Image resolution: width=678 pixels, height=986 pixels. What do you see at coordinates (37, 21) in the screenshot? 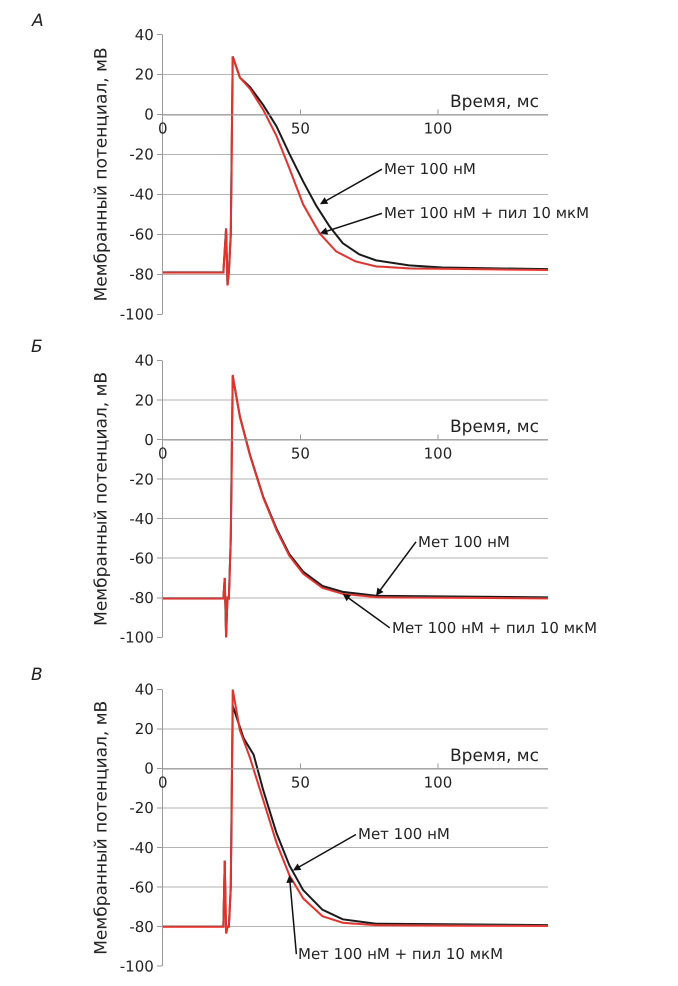
I see `chart-title: А` at bounding box center [37, 21].